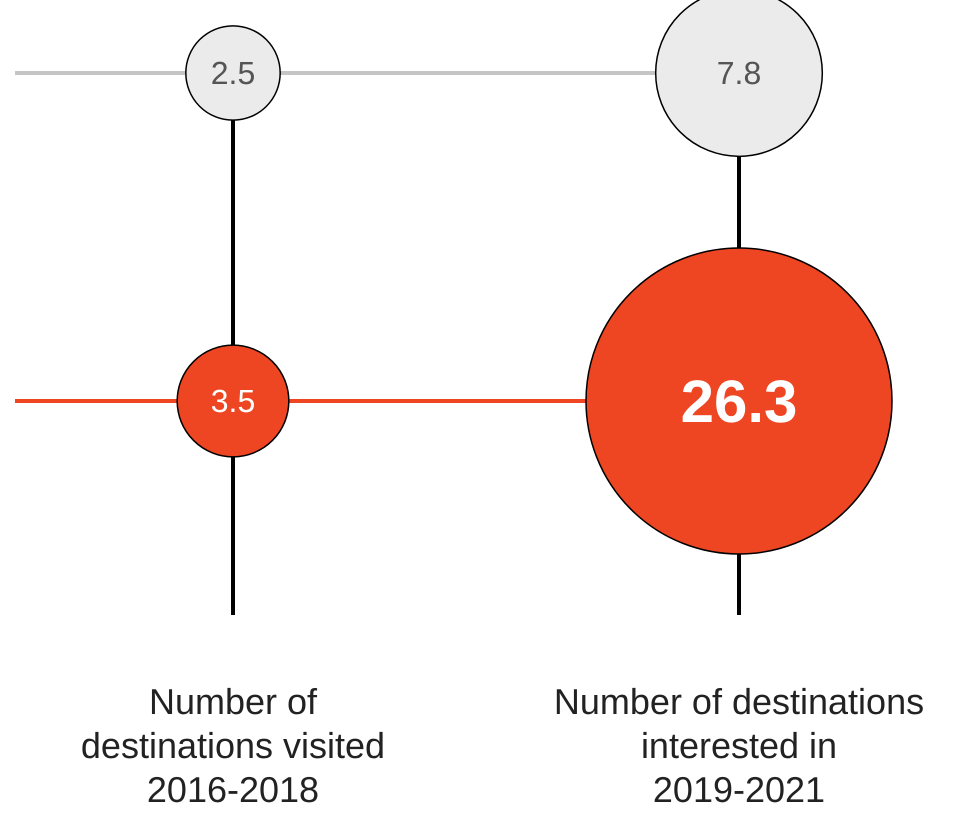 This screenshot has height=821, width=965. Describe the element at coordinates (739, 745) in the screenshot. I see `category-label: Number of destinations interested in 2019-2021` at that location.